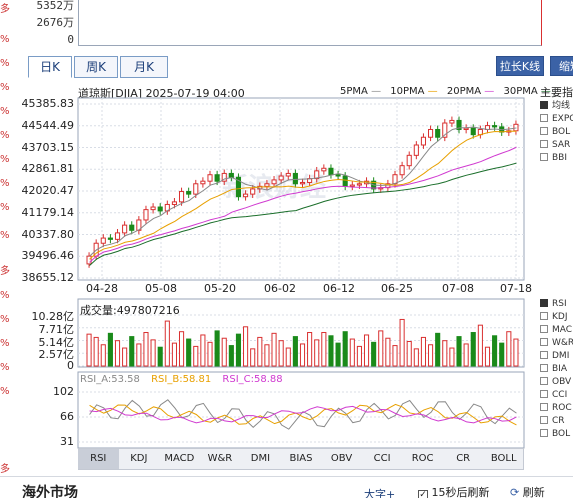 The image size is (573, 498). Describe the element at coordinates (130, 310) in the screenshot. I see `volume-title: 成交量:497807216` at that location.